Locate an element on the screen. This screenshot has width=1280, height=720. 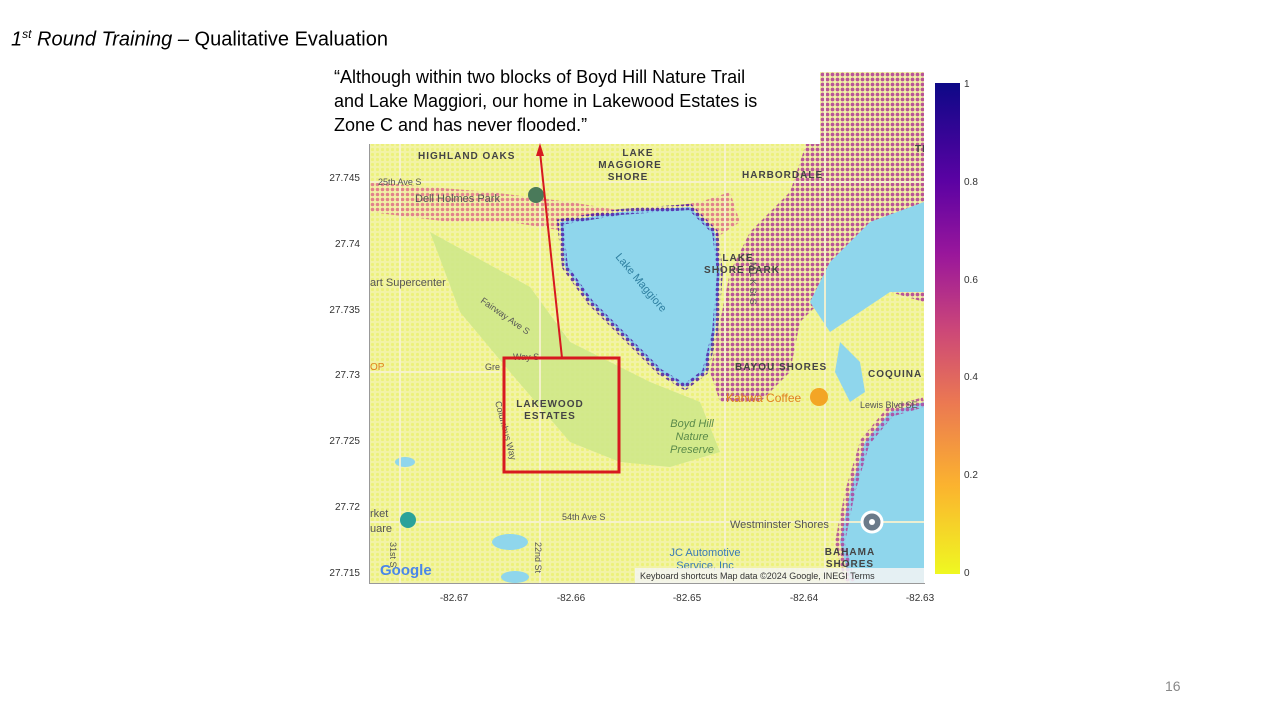
label-bahama-shores: BAHAMA is located at coordinates (850, 552).